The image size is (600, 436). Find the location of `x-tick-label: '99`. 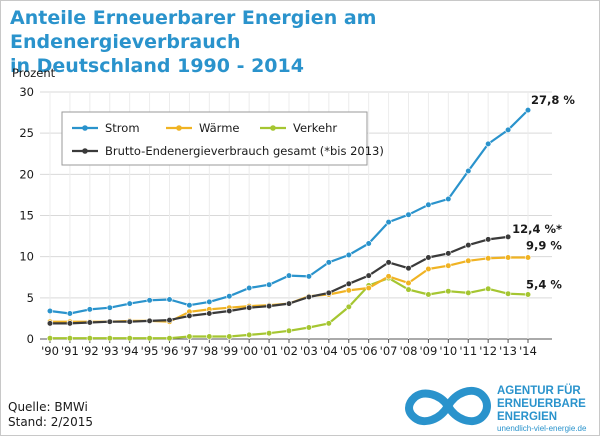

x-tick-label: '99 is located at coordinates (229, 351).